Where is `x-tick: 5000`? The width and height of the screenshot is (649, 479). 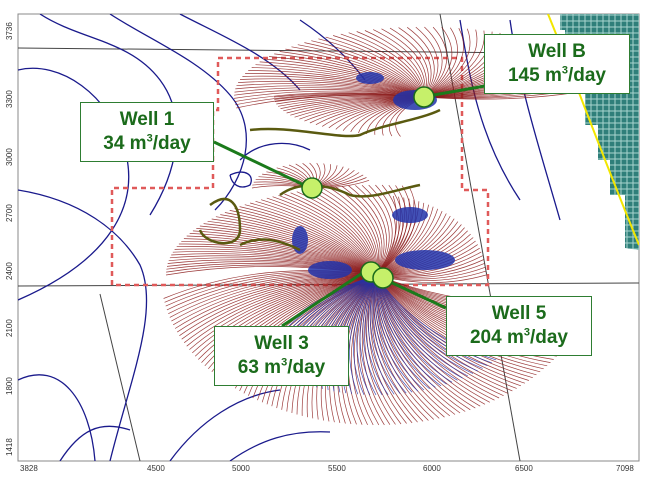
x-tick: 5000 is located at coordinates (241, 468).